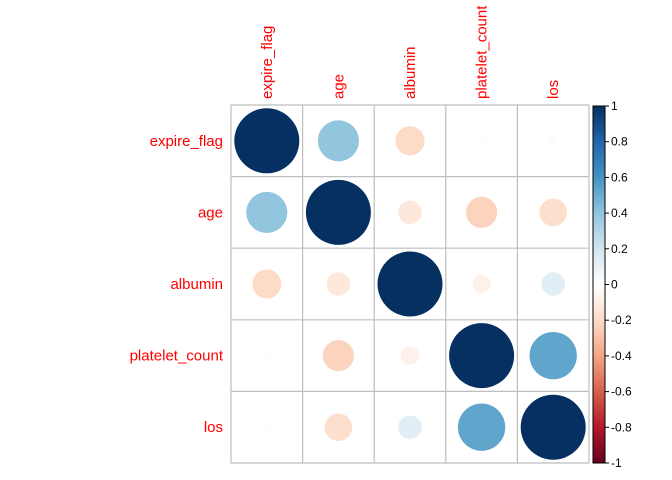 This screenshot has width=672, height=480. Describe the element at coordinates (267, 284) in the screenshot. I see `correlation-circle-albumin-expire_flag` at that location.